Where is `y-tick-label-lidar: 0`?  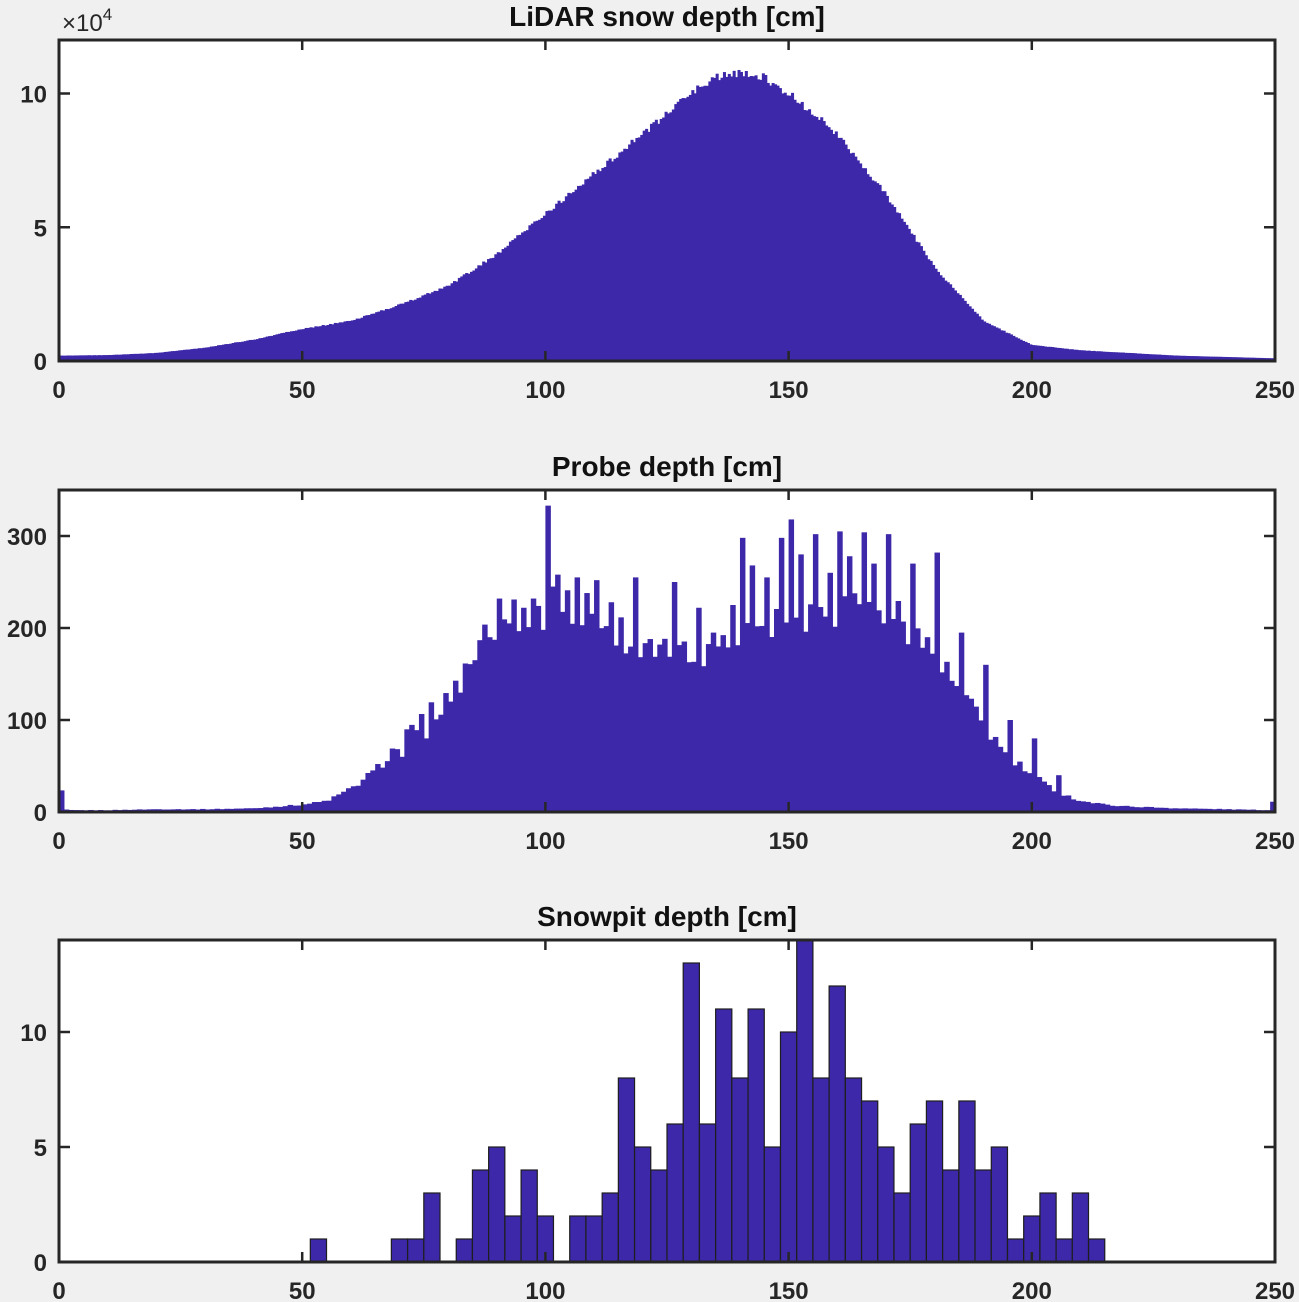 y-tick-label-lidar: 0 is located at coordinates (40, 362).